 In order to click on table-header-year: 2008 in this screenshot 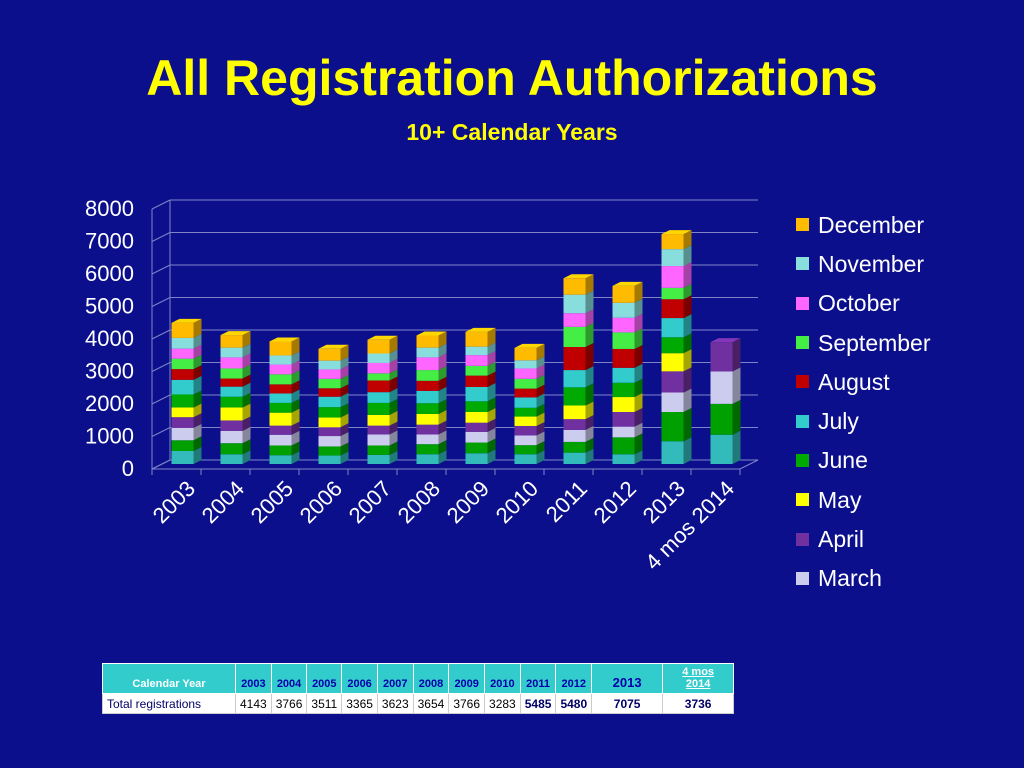, I will do `click(431, 678)`.